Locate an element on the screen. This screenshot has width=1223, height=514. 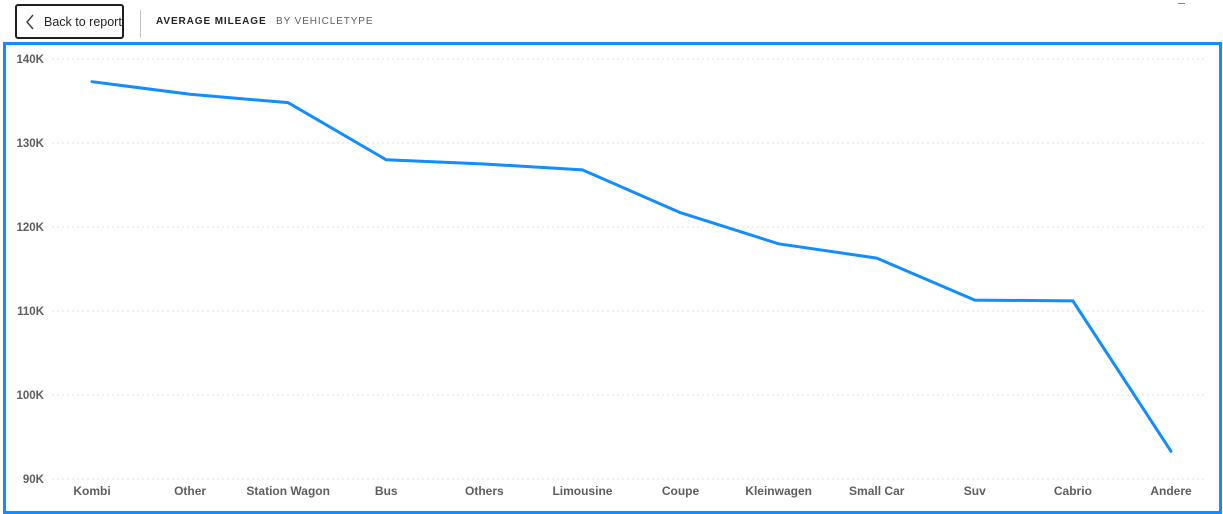
visual-subtitle: BY VEHICLETYPE is located at coordinates (325, 21).